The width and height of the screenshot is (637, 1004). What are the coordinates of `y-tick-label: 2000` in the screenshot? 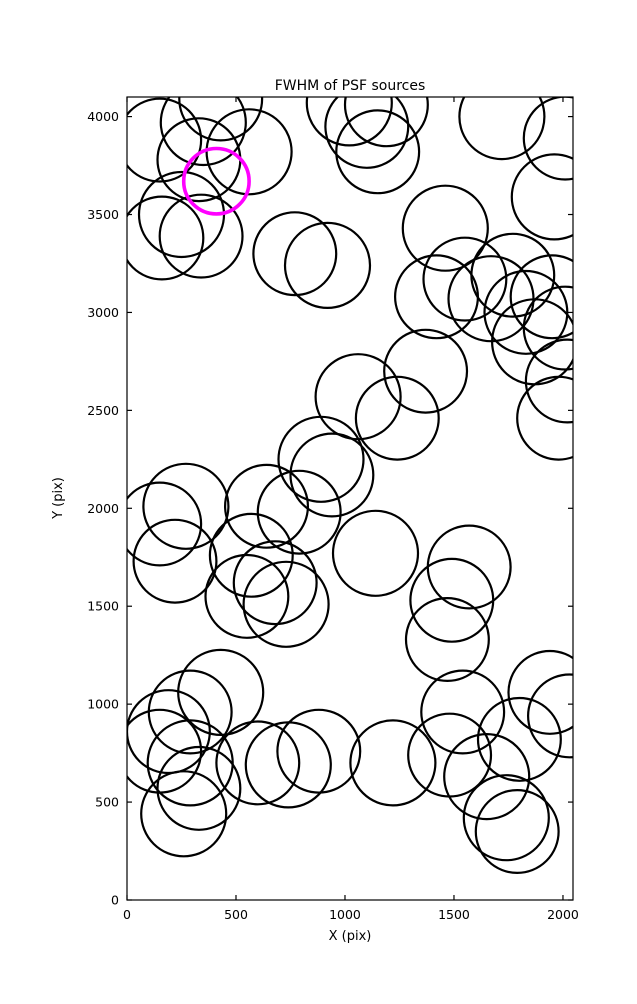 It's located at (103, 508).